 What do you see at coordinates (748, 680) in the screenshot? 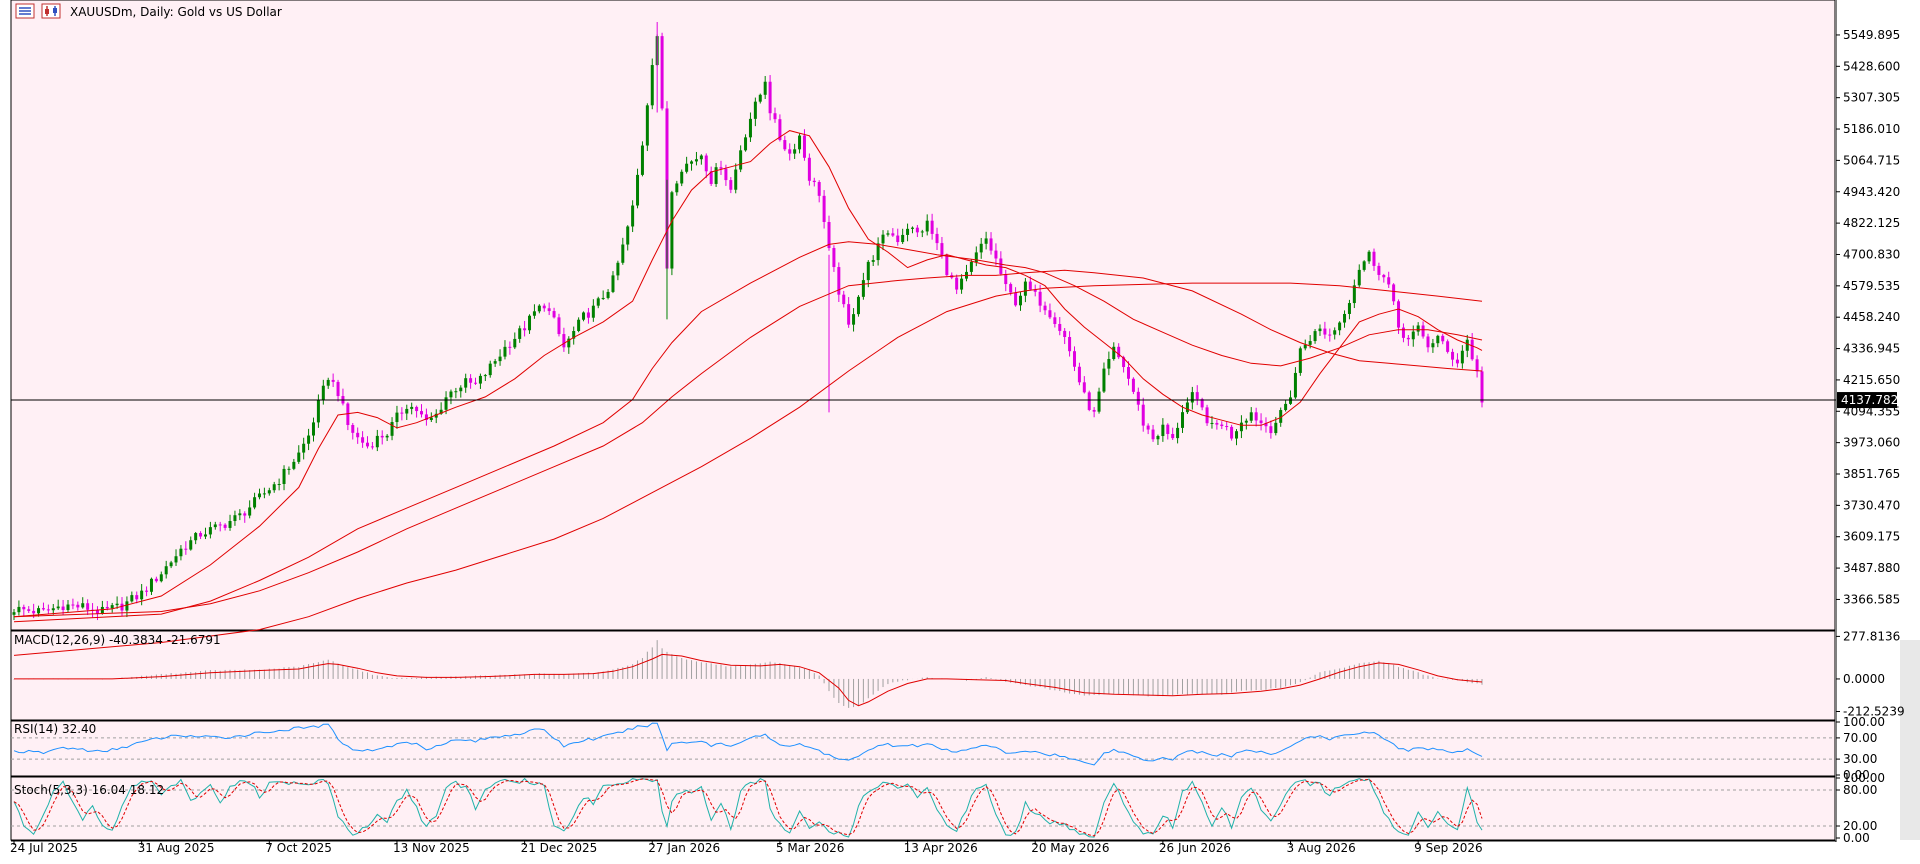
I see `macd-signal-line` at bounding box center [748, 680].